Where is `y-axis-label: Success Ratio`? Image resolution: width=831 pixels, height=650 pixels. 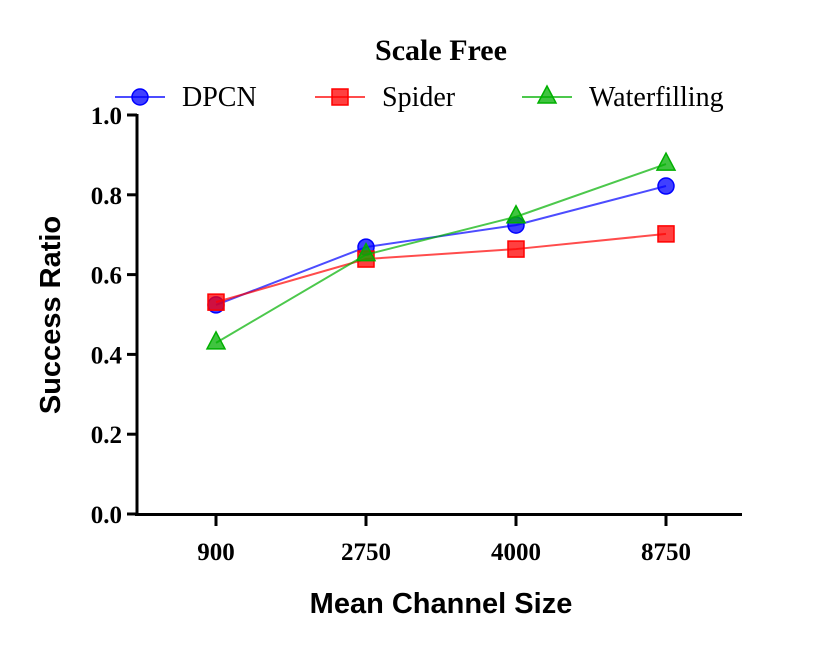
y-axis-label: Success Ratio is located at coordinates (51, 315).